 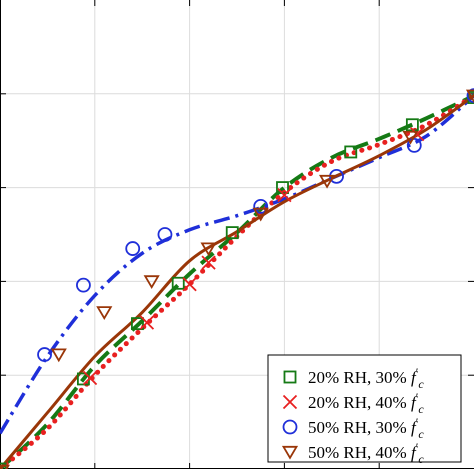 I want to click on legend-marker-square, so click(x=290, y=377).